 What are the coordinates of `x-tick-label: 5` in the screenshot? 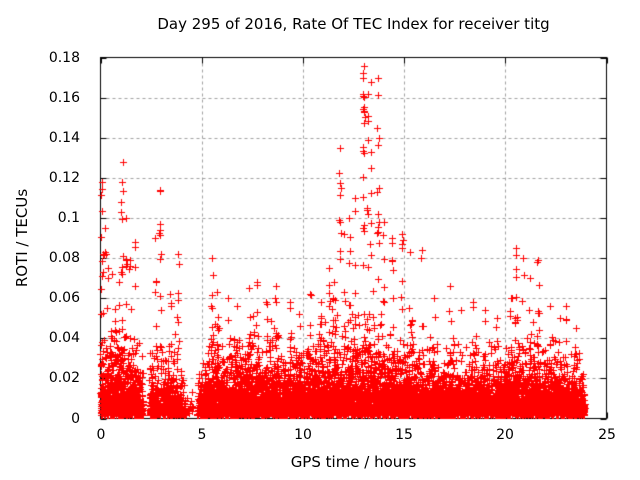 It's located at (202, 435).